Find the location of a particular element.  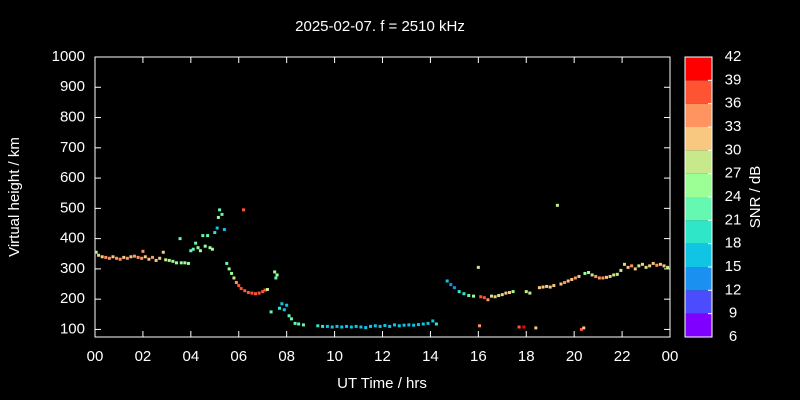

colorbar-tick-label: 9 is located at coordinates (733, 313).